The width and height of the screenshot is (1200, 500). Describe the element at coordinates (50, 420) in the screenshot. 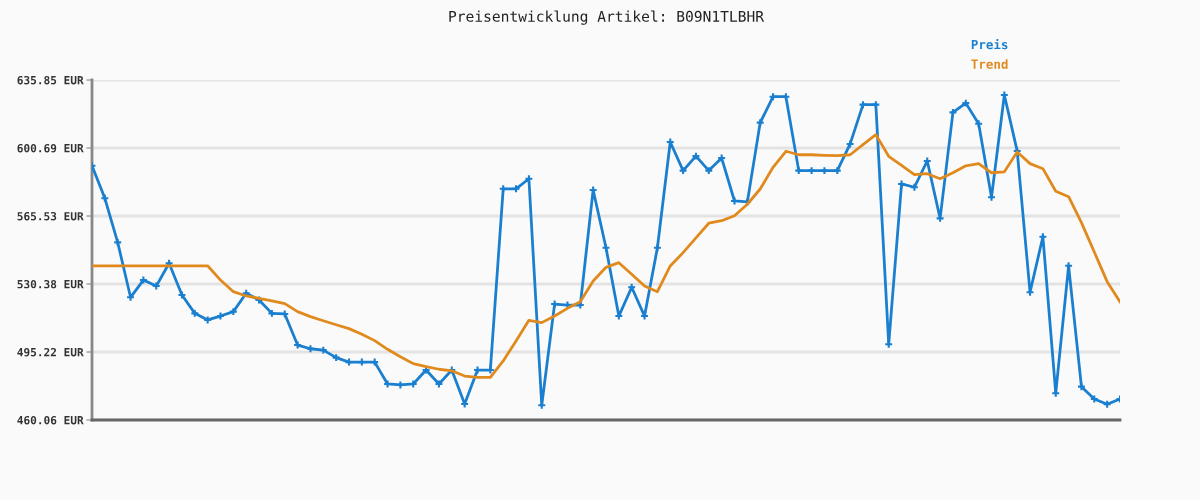

I see `y-tick-label: 460.06 EUR` at that location.